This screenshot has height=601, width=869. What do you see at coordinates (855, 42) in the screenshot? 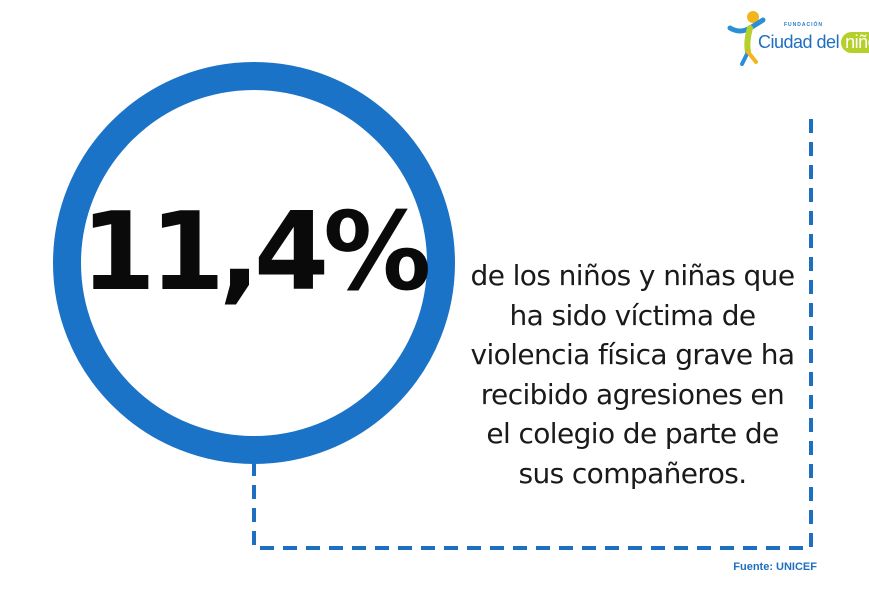
I see `logo-name-accent: niño` at bounding box center [855, 42].